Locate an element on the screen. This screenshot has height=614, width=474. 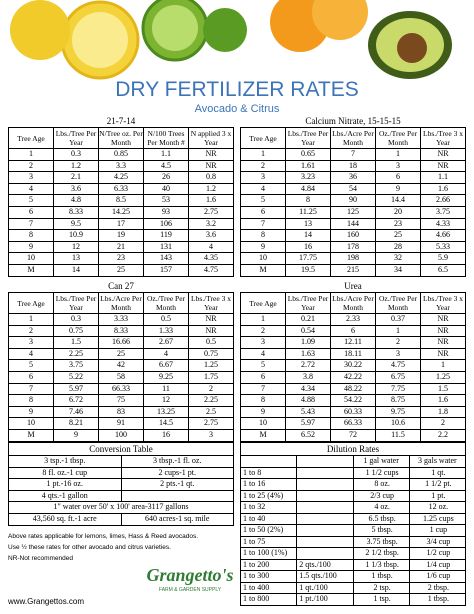
table-cell: 5.43 is located at coordinates (308, 412).